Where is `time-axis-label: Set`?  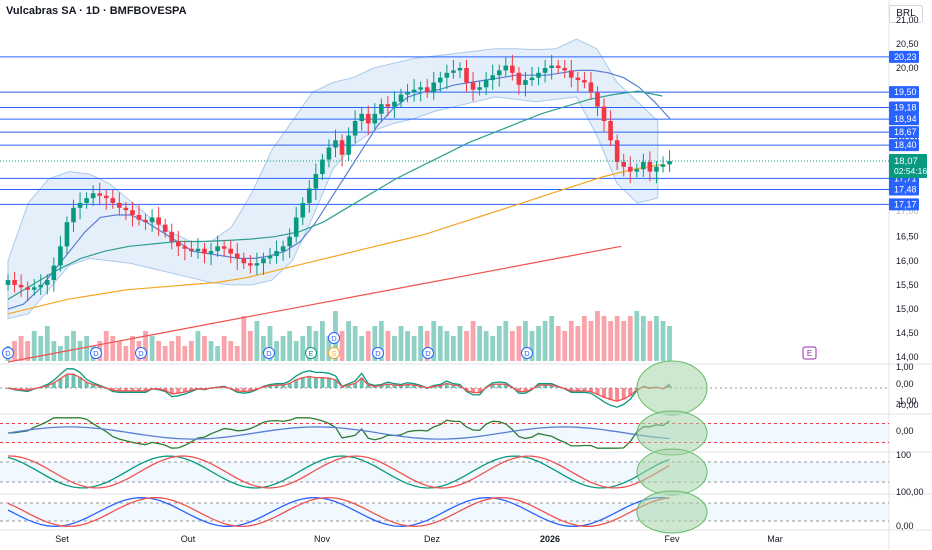 time-axis-label: Set is located at coordinates (62, 539).